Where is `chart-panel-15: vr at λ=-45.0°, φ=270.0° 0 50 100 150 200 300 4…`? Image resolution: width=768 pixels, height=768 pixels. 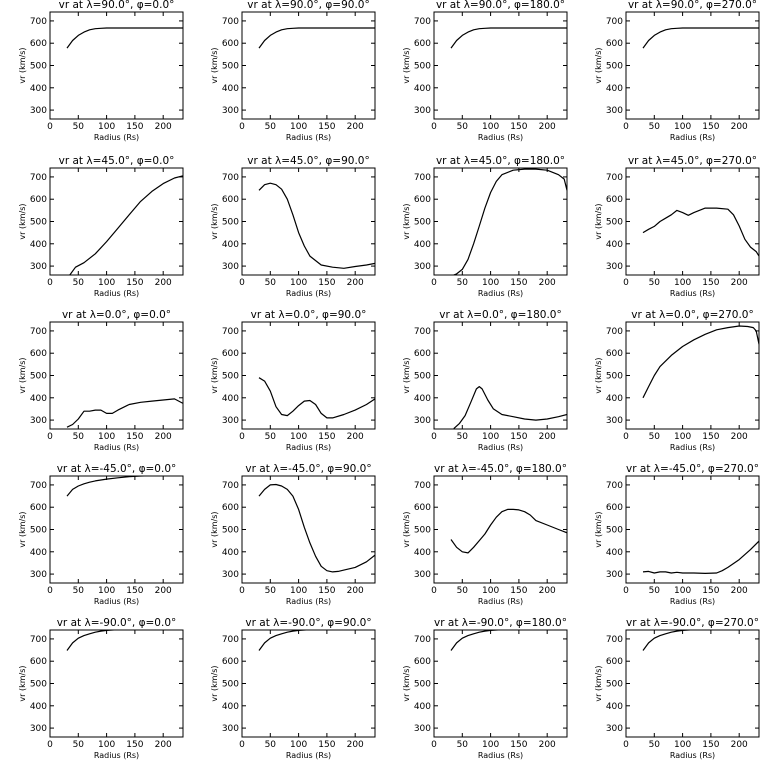 chart-panel-15: vr at λ=-45.0°, φ=270.0° 0 50 100 150 200 300 4… is located at coordinates (677, 534).